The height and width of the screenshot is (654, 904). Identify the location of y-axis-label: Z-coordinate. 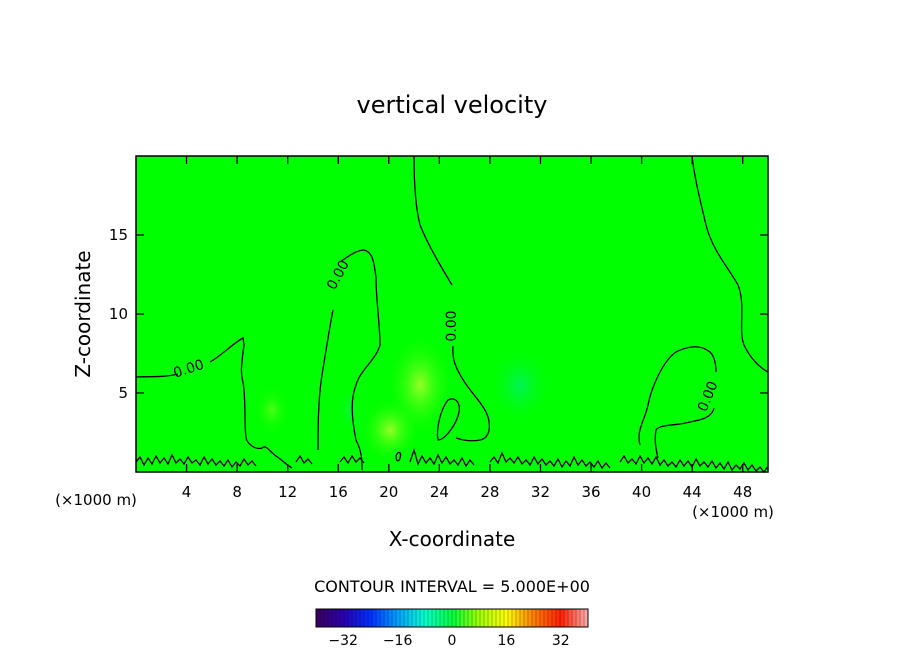
(83, 313).